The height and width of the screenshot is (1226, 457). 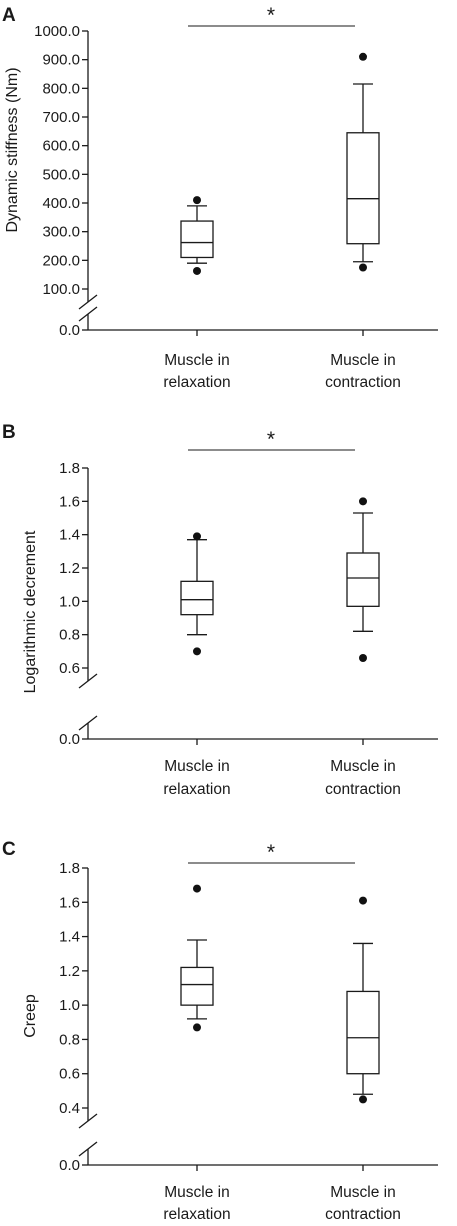 I want to click on y-tick-label: 500.0, so click(x=61, y=174).